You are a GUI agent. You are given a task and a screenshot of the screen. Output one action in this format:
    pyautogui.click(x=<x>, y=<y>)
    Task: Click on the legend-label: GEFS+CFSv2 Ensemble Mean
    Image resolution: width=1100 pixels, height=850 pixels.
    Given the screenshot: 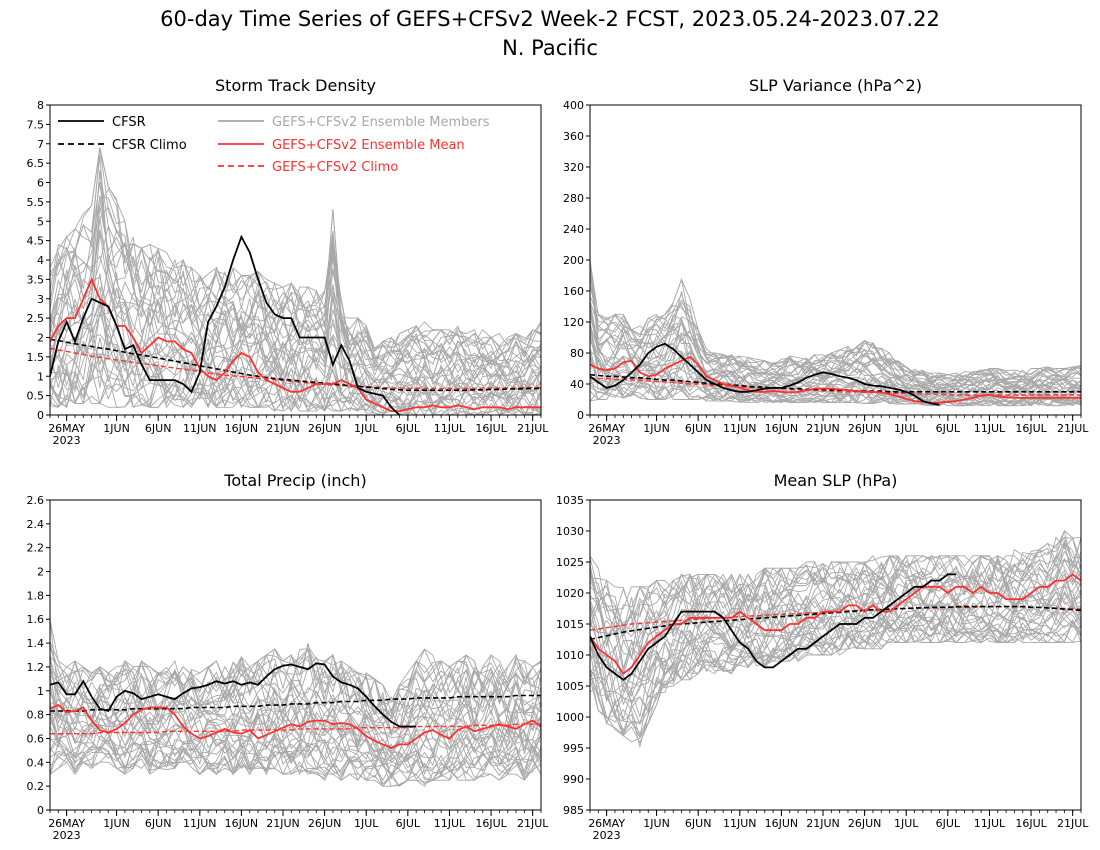 What is the action you would take?
    pyautogui.click(x=368, y=145)
    